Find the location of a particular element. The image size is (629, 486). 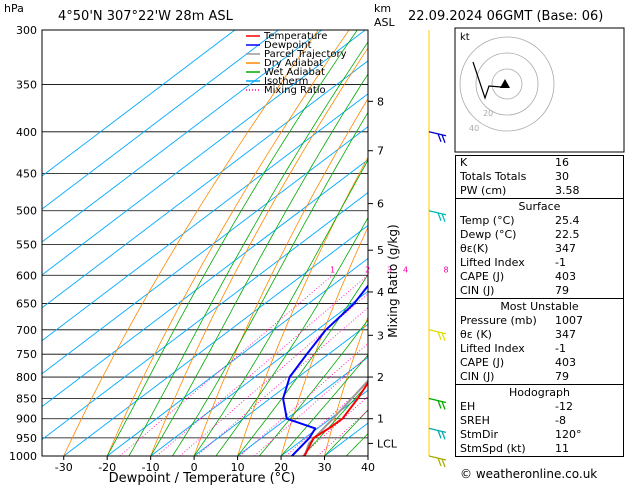

surface-row: Lifted Index -1 is located at coordinates (539, 263).